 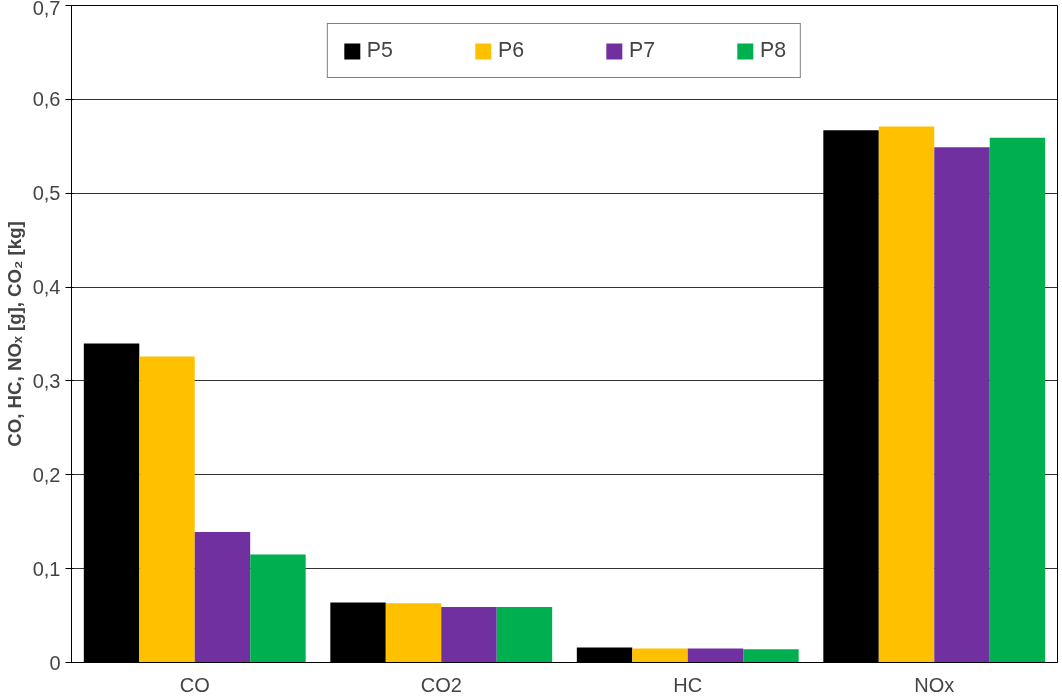 What do you see at coordinates (379, 50) in the screenshot?
I see `legend-label: P5` at bounding box center [379, 50].